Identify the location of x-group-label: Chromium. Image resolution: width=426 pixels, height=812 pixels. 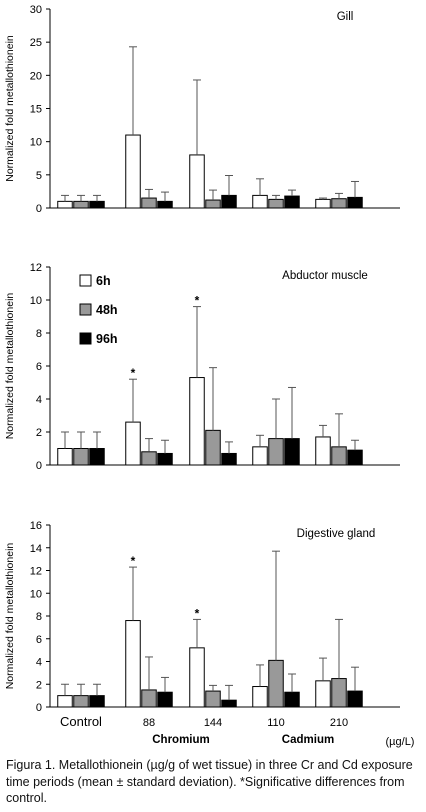
(181, 740).